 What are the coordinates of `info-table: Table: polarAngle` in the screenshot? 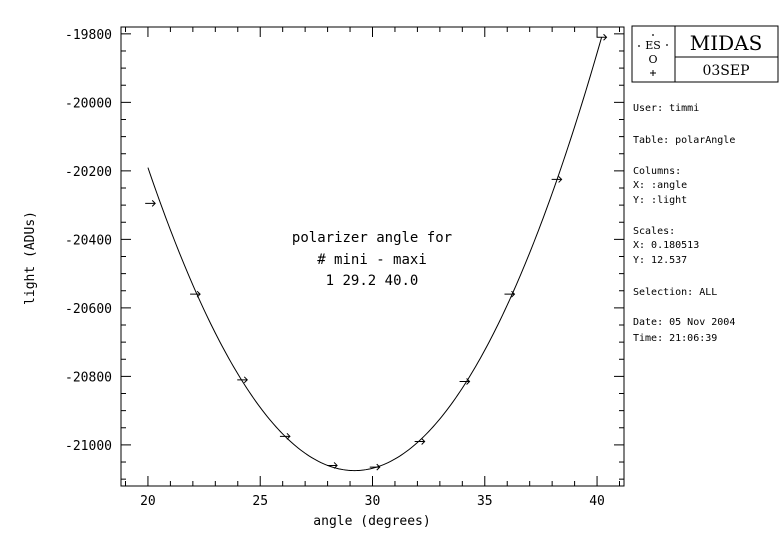 It's located at (684, 140).